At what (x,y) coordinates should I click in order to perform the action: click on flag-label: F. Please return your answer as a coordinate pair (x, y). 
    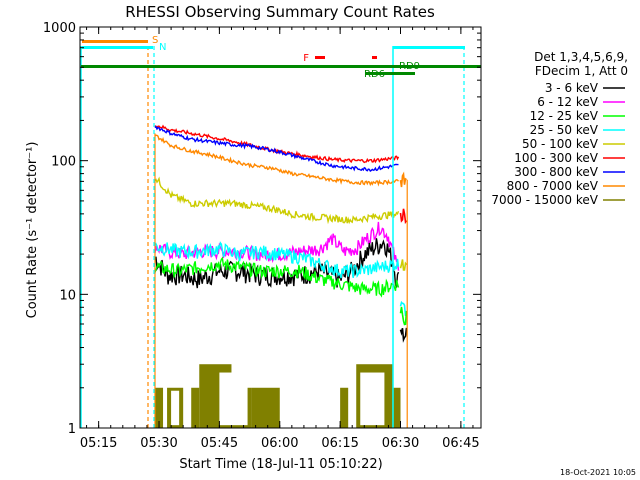
    Looking at the image, I should click on (306, 58).